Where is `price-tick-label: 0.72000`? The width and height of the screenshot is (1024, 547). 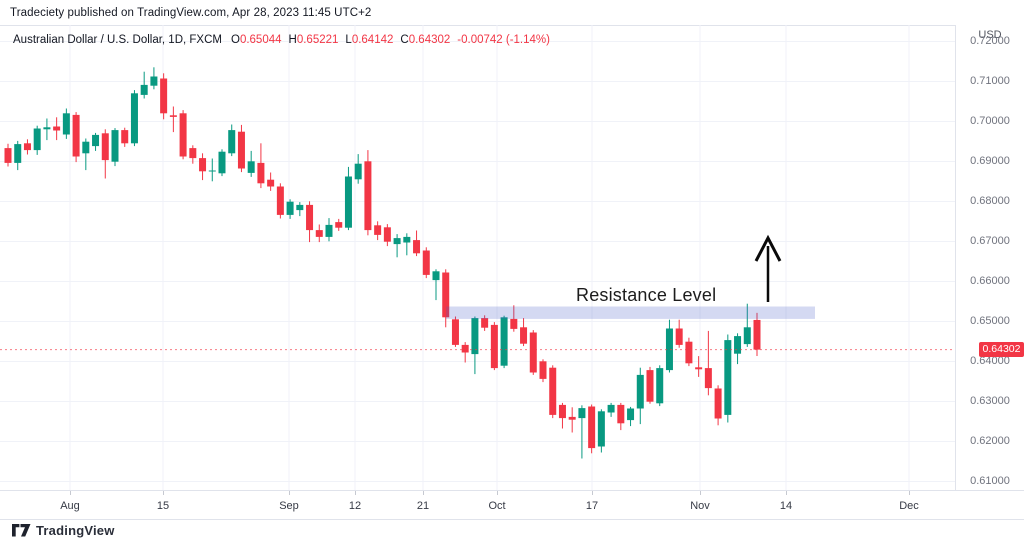
price-tick-label: 0.72000 is located at coordinates (990, 41).